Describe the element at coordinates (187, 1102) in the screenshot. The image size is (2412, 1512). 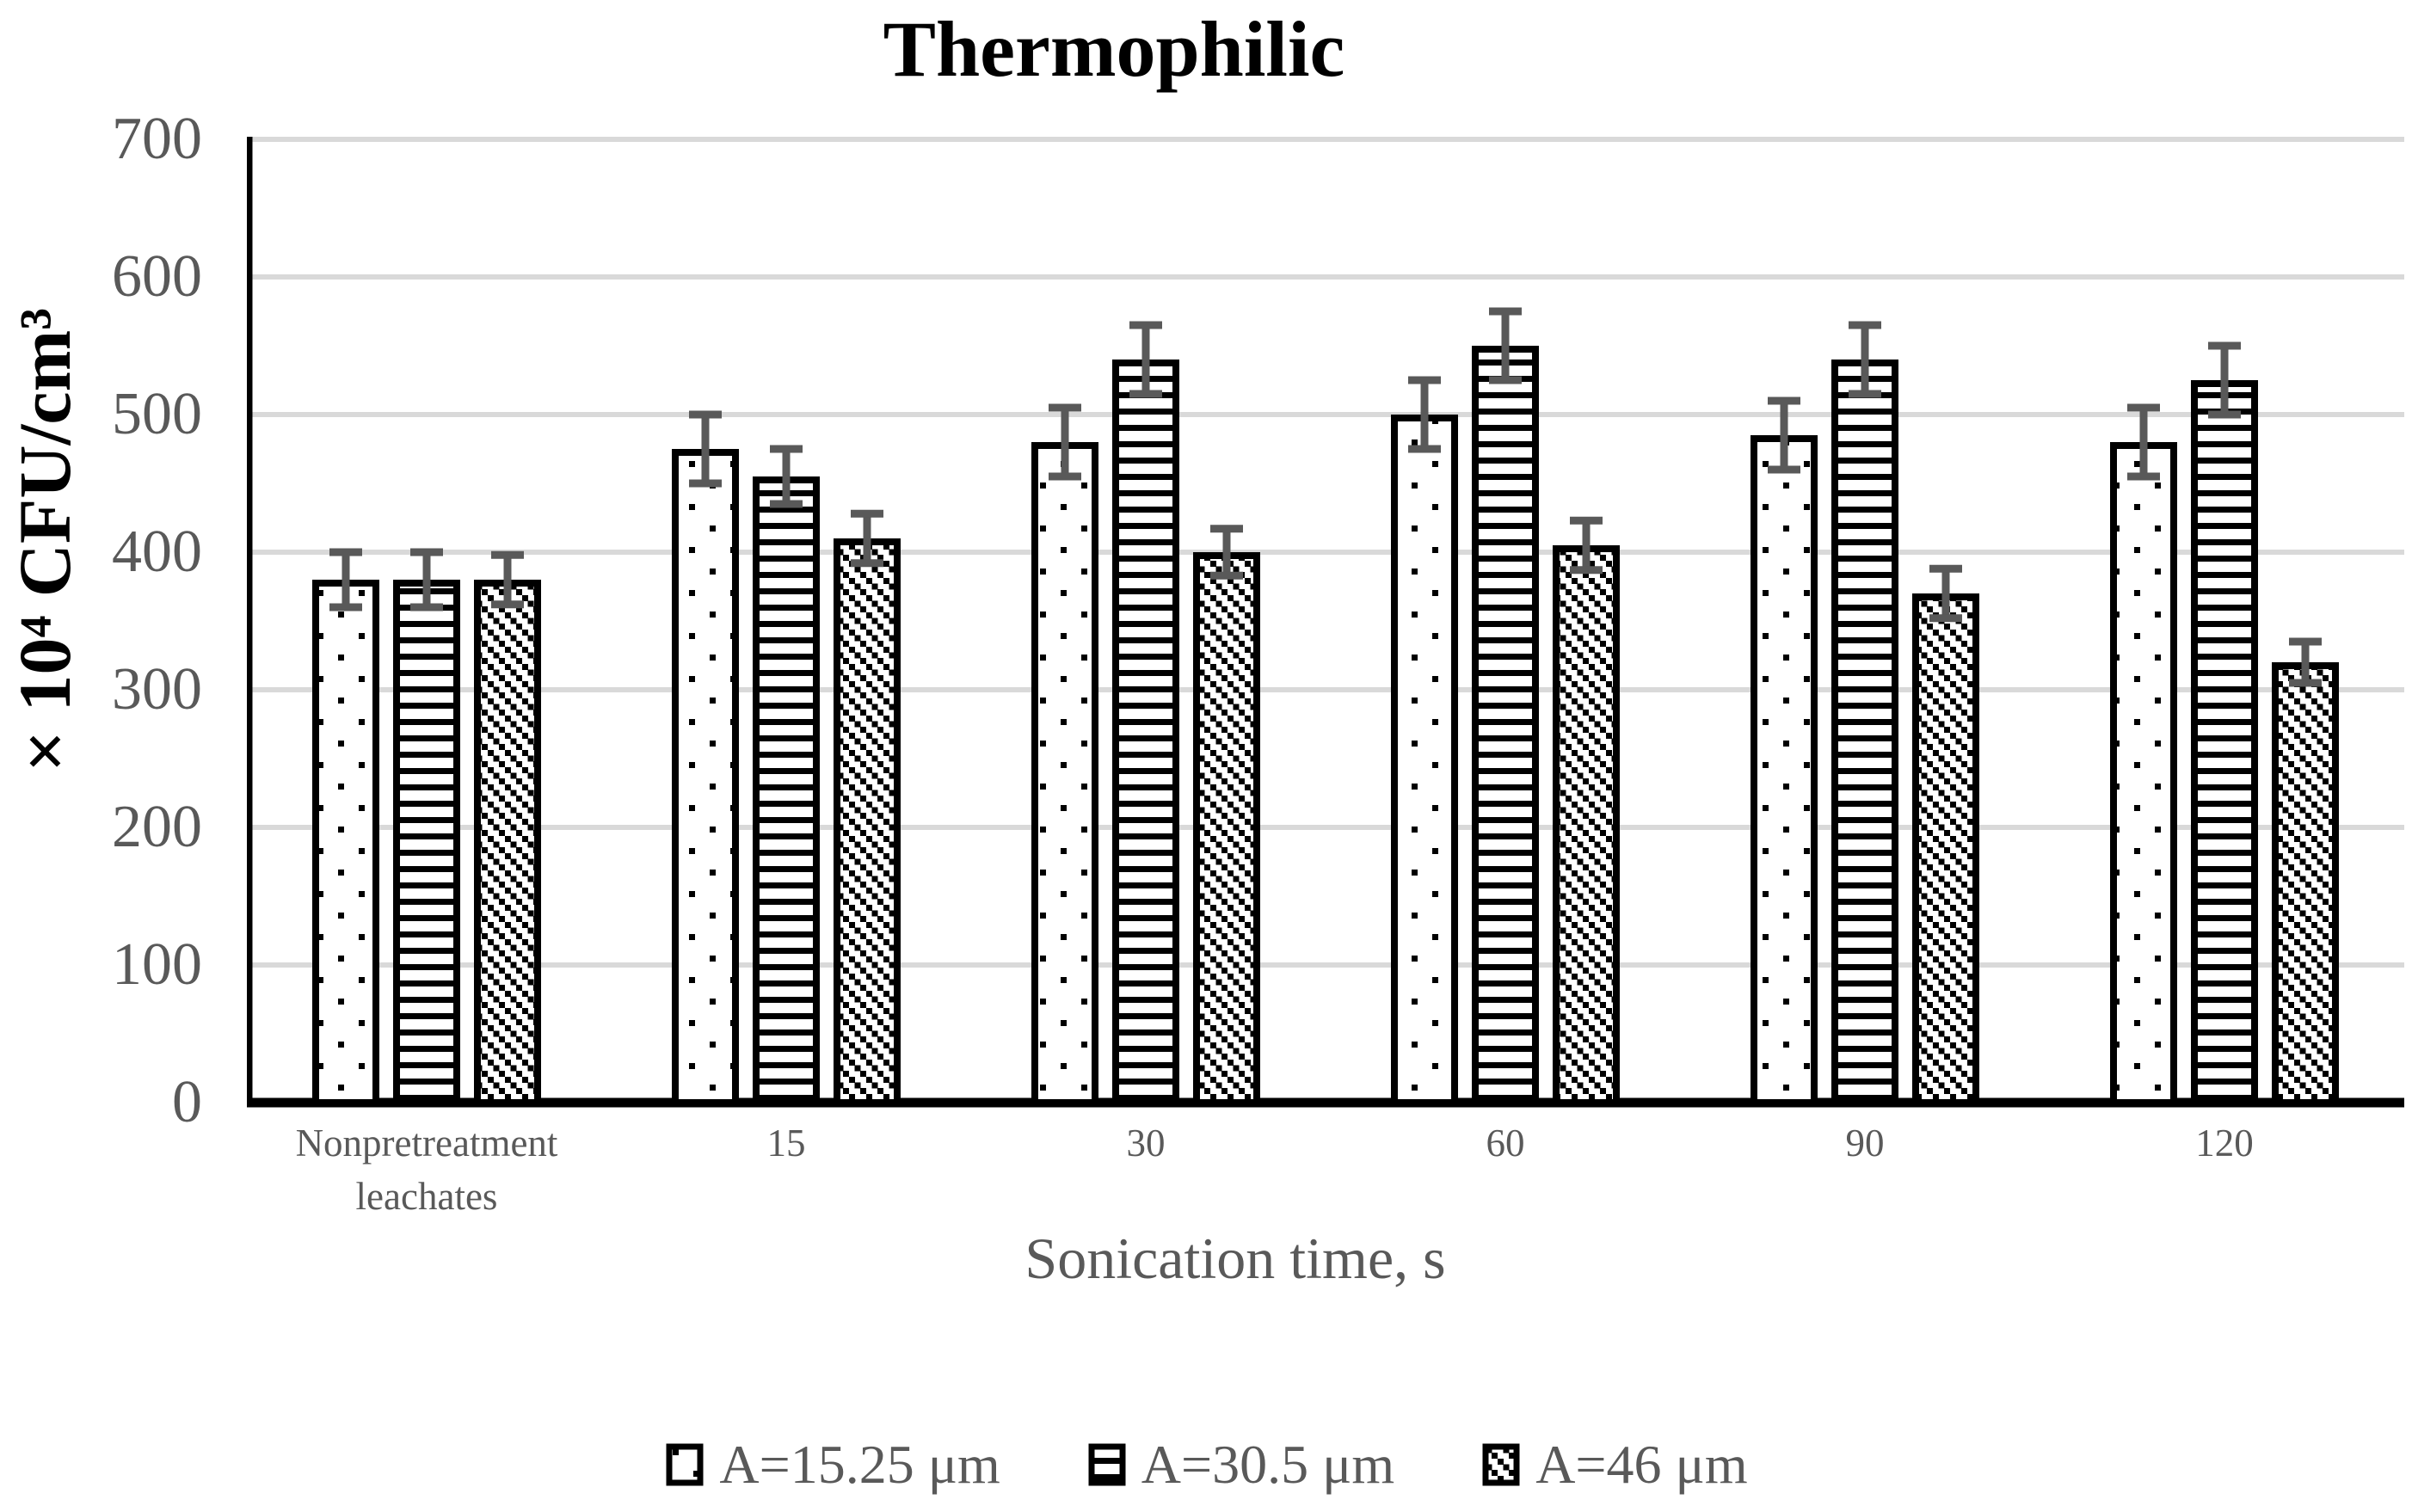
I see `y-tick-label: 0` at that location.